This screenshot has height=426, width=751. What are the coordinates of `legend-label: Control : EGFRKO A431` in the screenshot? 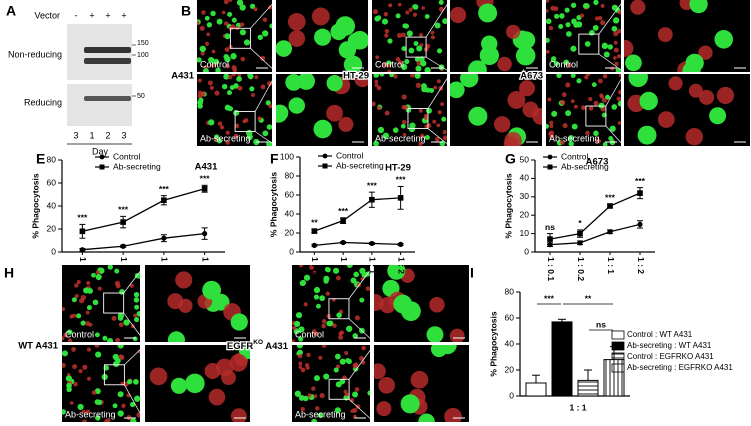 It's located at (670, 356).